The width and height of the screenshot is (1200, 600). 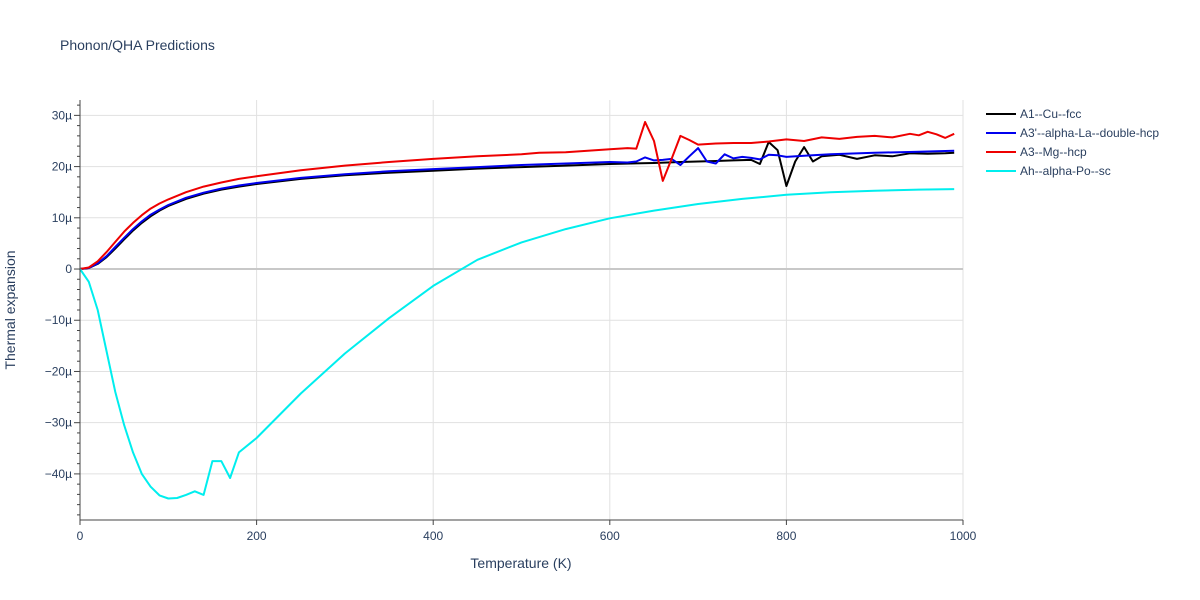 I want to click on y-tick-label: 10µ, so click(x=62, y=218).